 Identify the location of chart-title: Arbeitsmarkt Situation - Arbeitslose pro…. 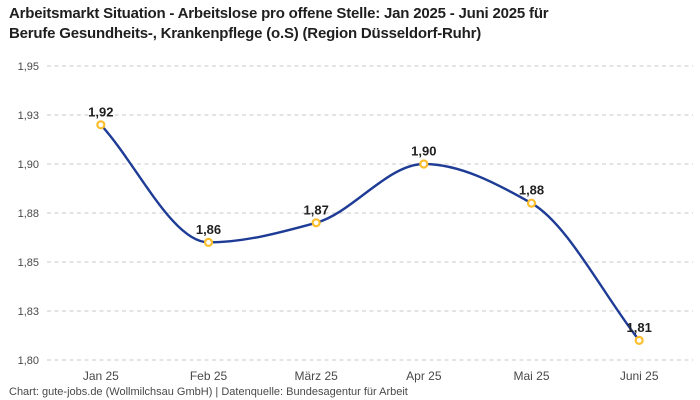
(350, 24).